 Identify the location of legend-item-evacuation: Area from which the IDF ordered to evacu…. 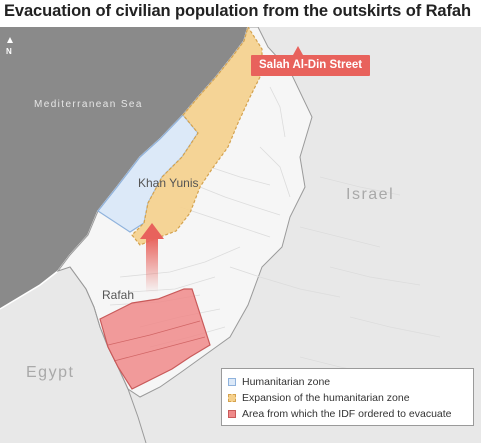
(347, 414).